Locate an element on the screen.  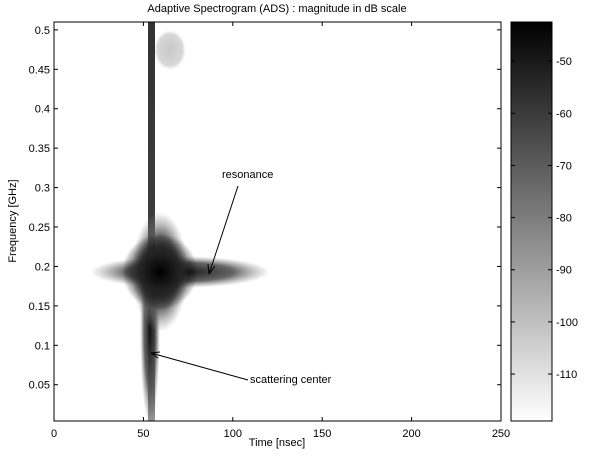
annotations: resonance scattering center is located at coordinates (241, 277).